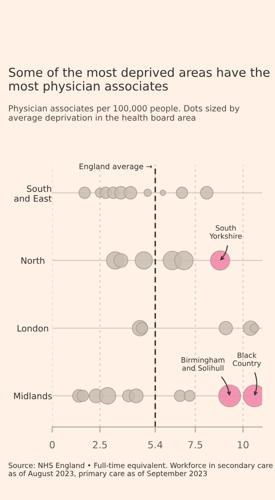 The image size is (275, 500). I want to click on y-tick-label: Midlands, so click(33, 396).